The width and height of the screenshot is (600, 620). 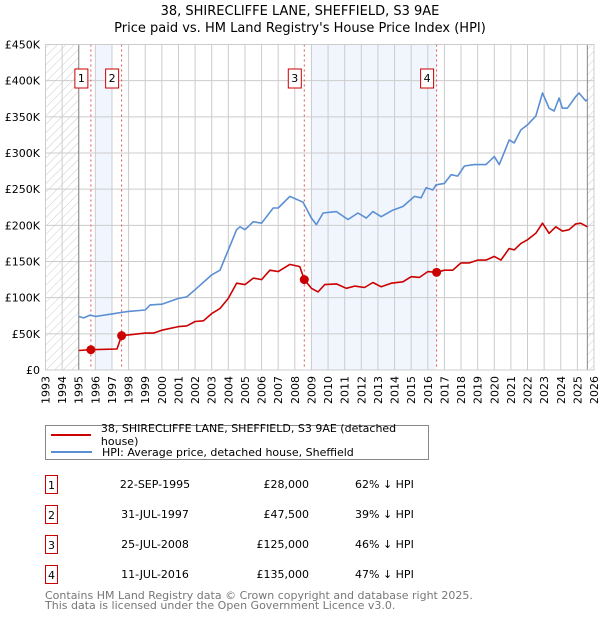 What do you see at coordinates (428, 390) in the screenshot?
I see `x-tick-label: 2016` at bounding box center [428, 390].